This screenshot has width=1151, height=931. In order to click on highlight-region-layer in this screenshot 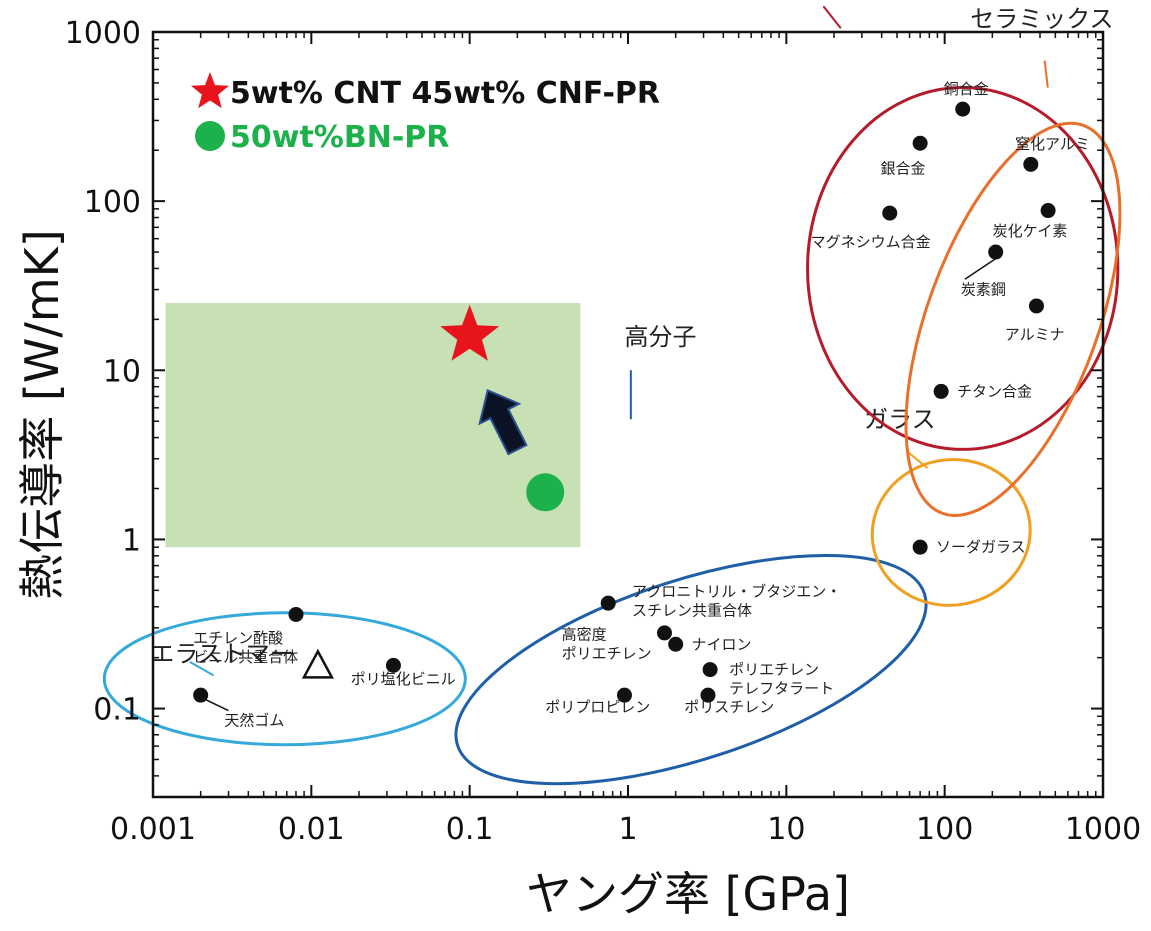, I will do `click(373, 425)`.